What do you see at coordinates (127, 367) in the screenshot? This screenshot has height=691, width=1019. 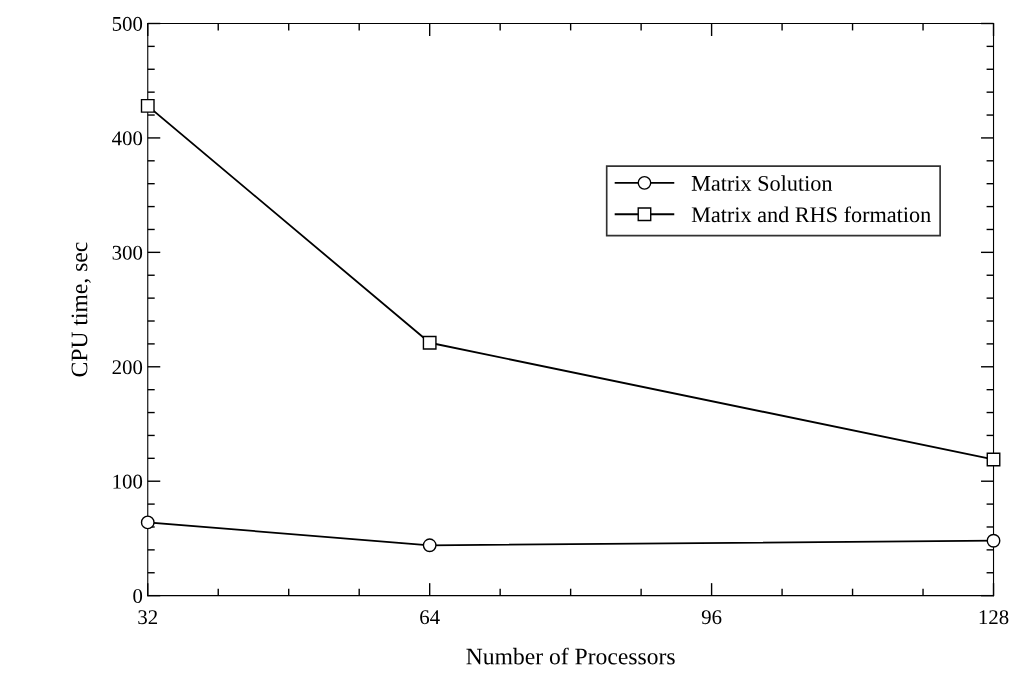 I see `y-tick-label: 200` at bounding box center [127, 367].